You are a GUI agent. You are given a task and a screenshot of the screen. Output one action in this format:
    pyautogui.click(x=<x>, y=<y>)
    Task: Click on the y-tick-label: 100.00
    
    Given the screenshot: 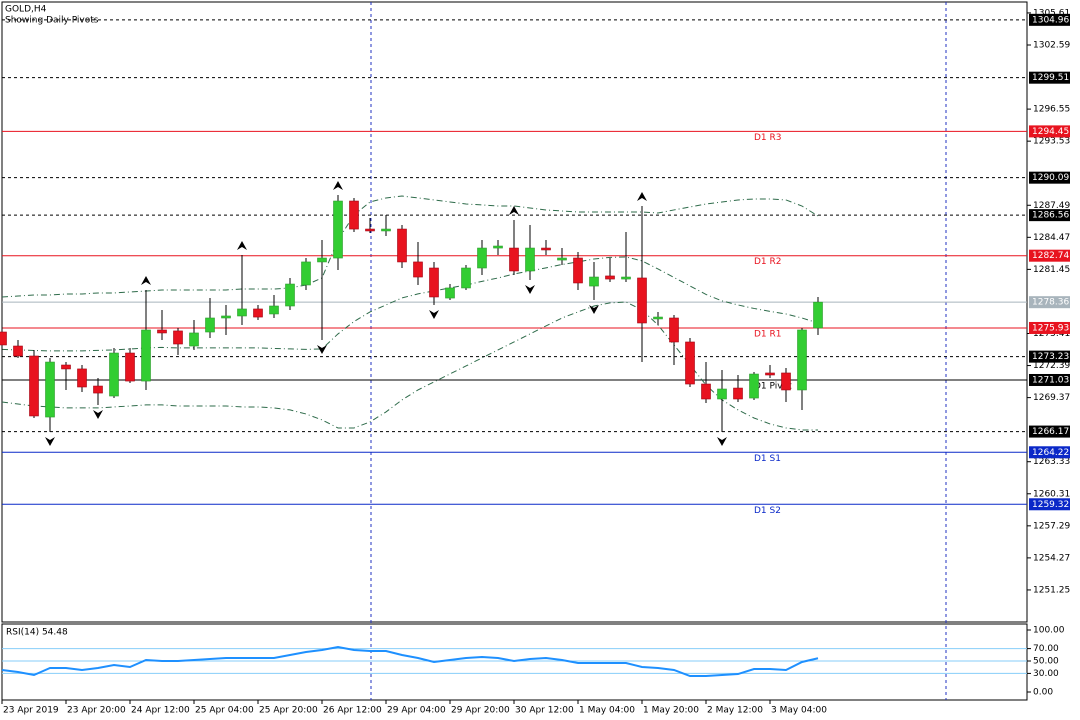 What is the action you would take?
    pyautogui.click(x=1049, y=631)
    